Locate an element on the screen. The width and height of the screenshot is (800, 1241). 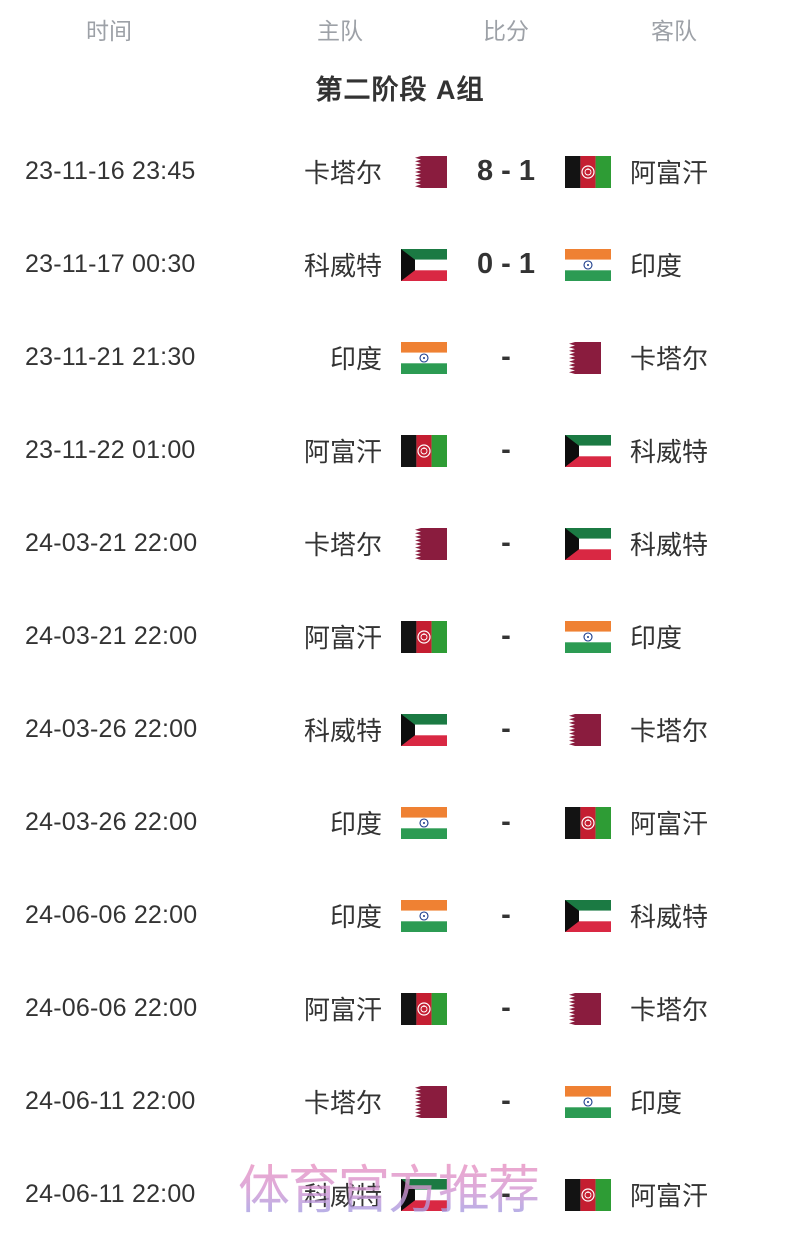
match-row: 24-03-26 22:00 科威特 - 卡塔尔 is located at coordinates (400, 729).